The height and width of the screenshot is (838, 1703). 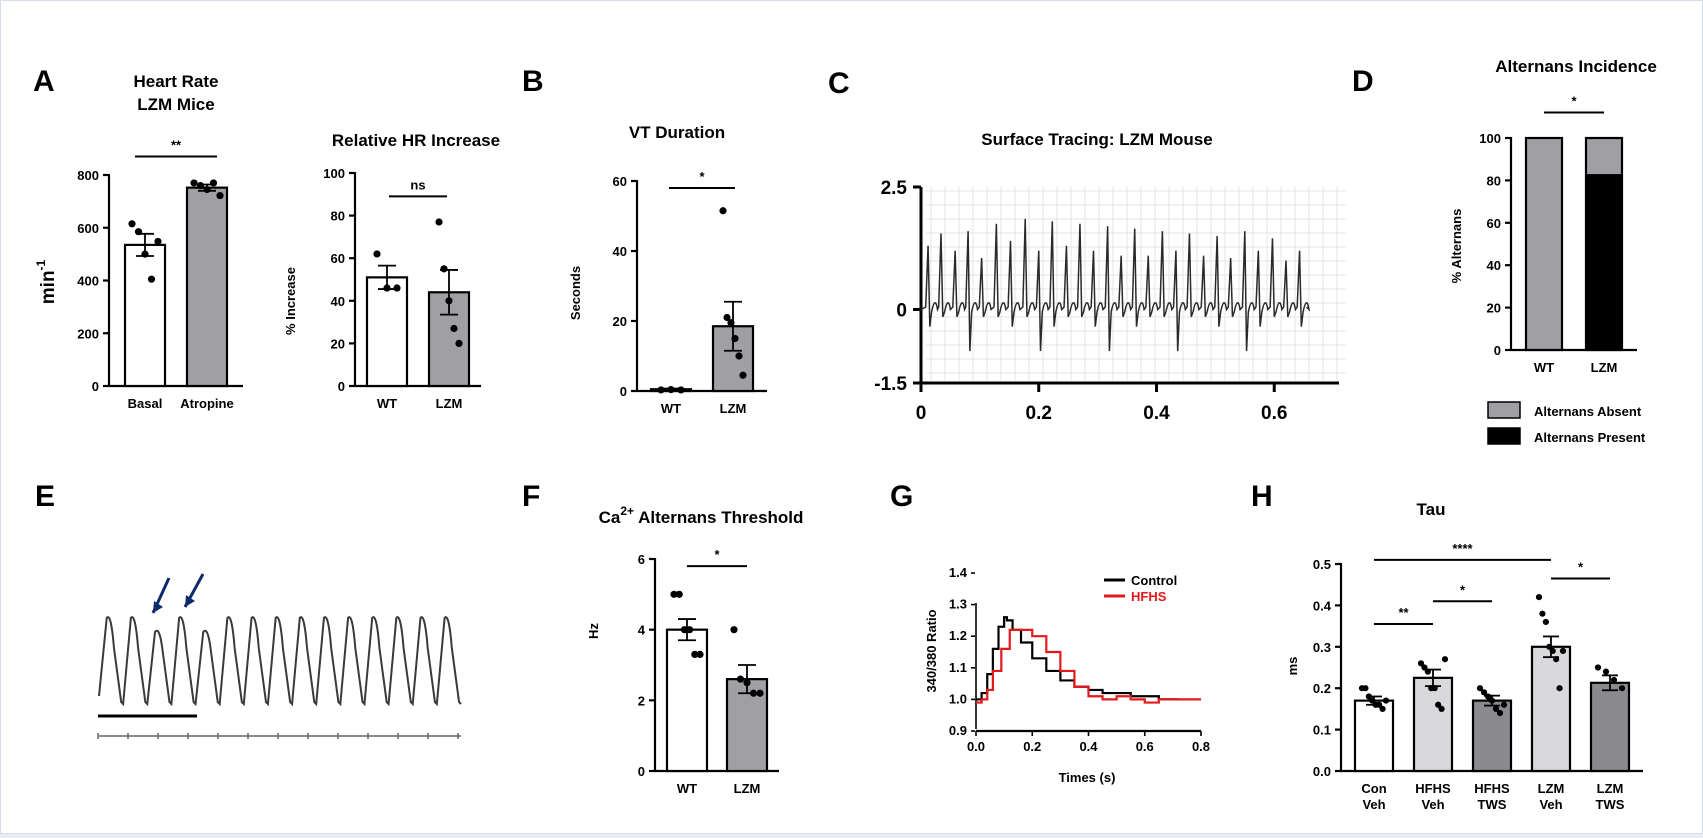 I want to click on y-tick-label: 800, so click(x=88, y=175).